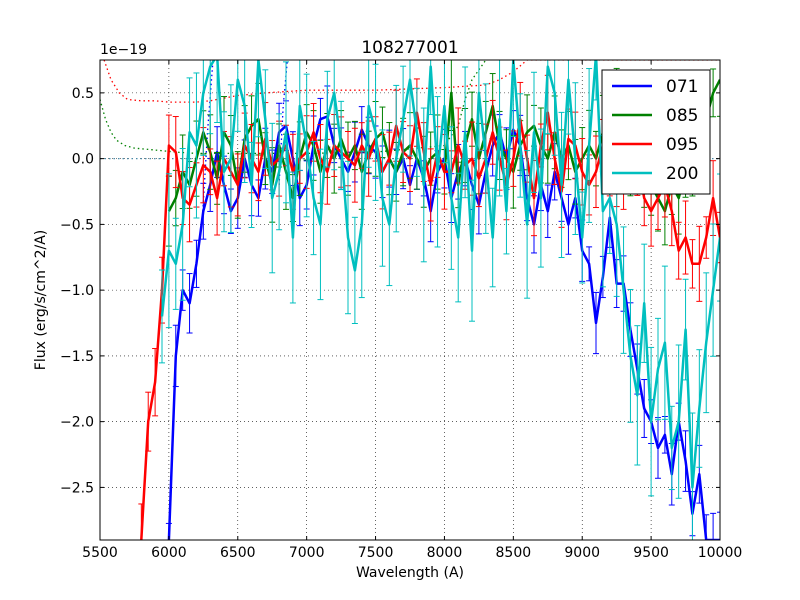  What do you see at coordinates (83, 94) in the screenshot?
I see `y-tick-label: 0.5` at bounding box center [83, 94].